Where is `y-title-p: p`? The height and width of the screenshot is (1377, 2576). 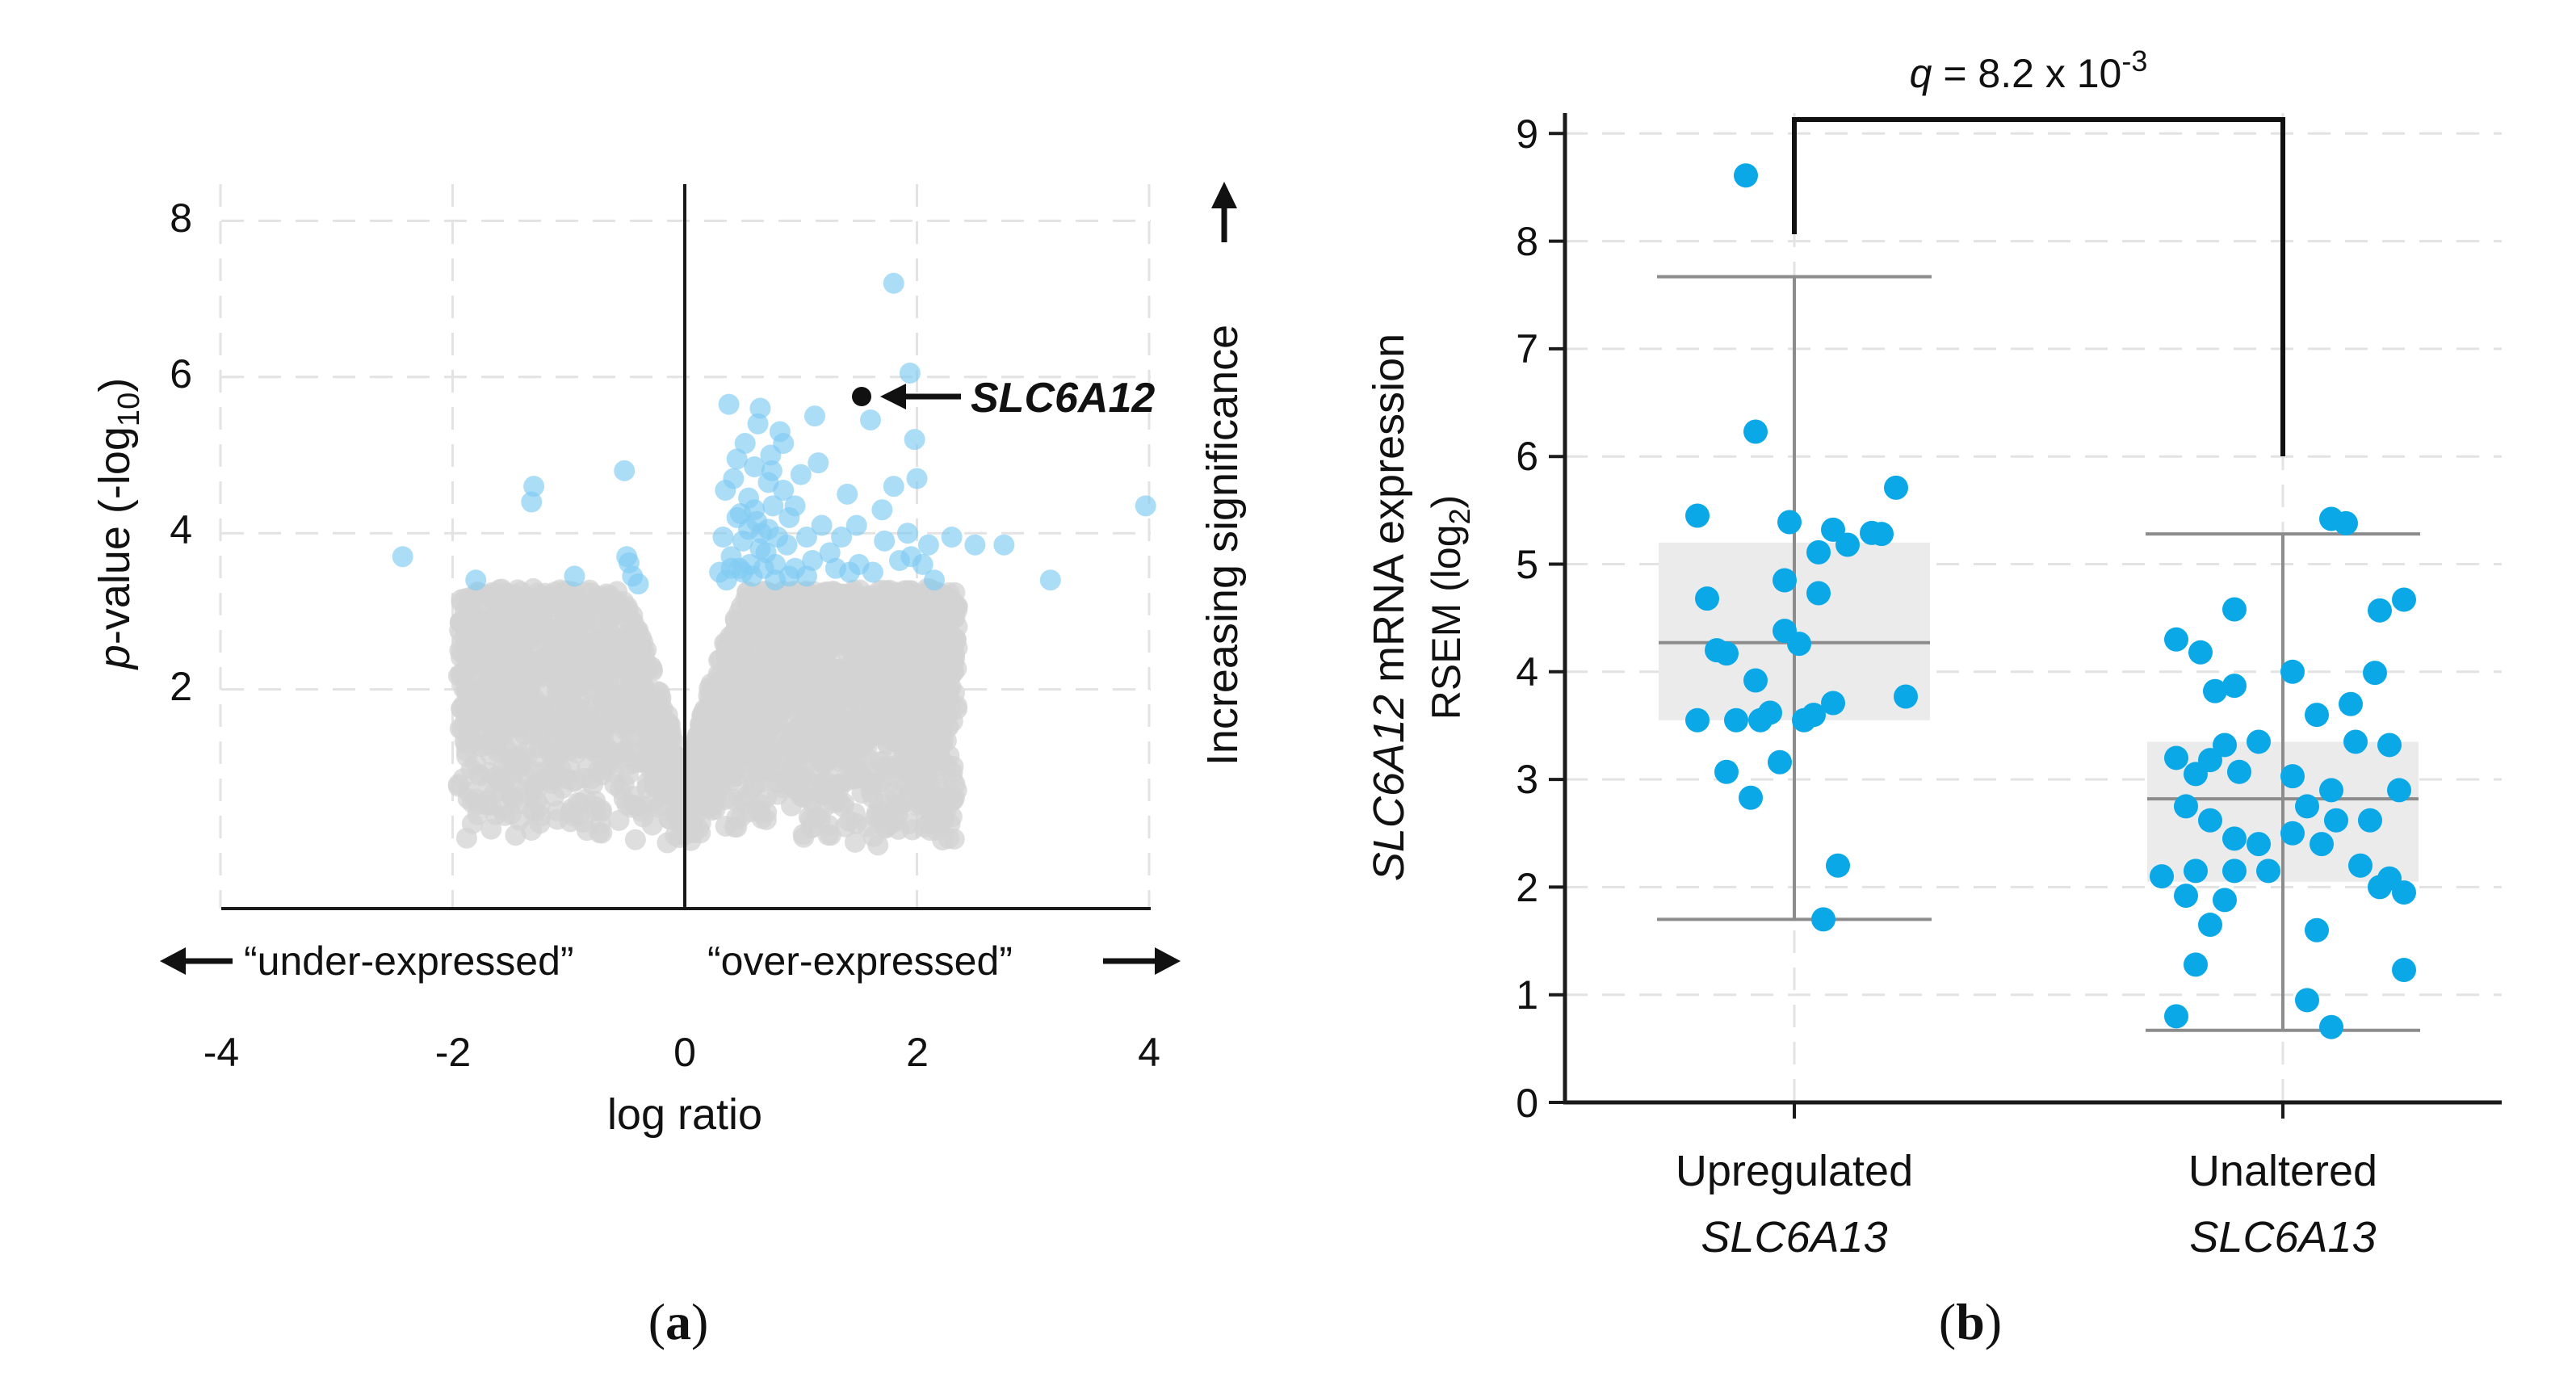 y-title-p: p is located at coordinates (114, 657).